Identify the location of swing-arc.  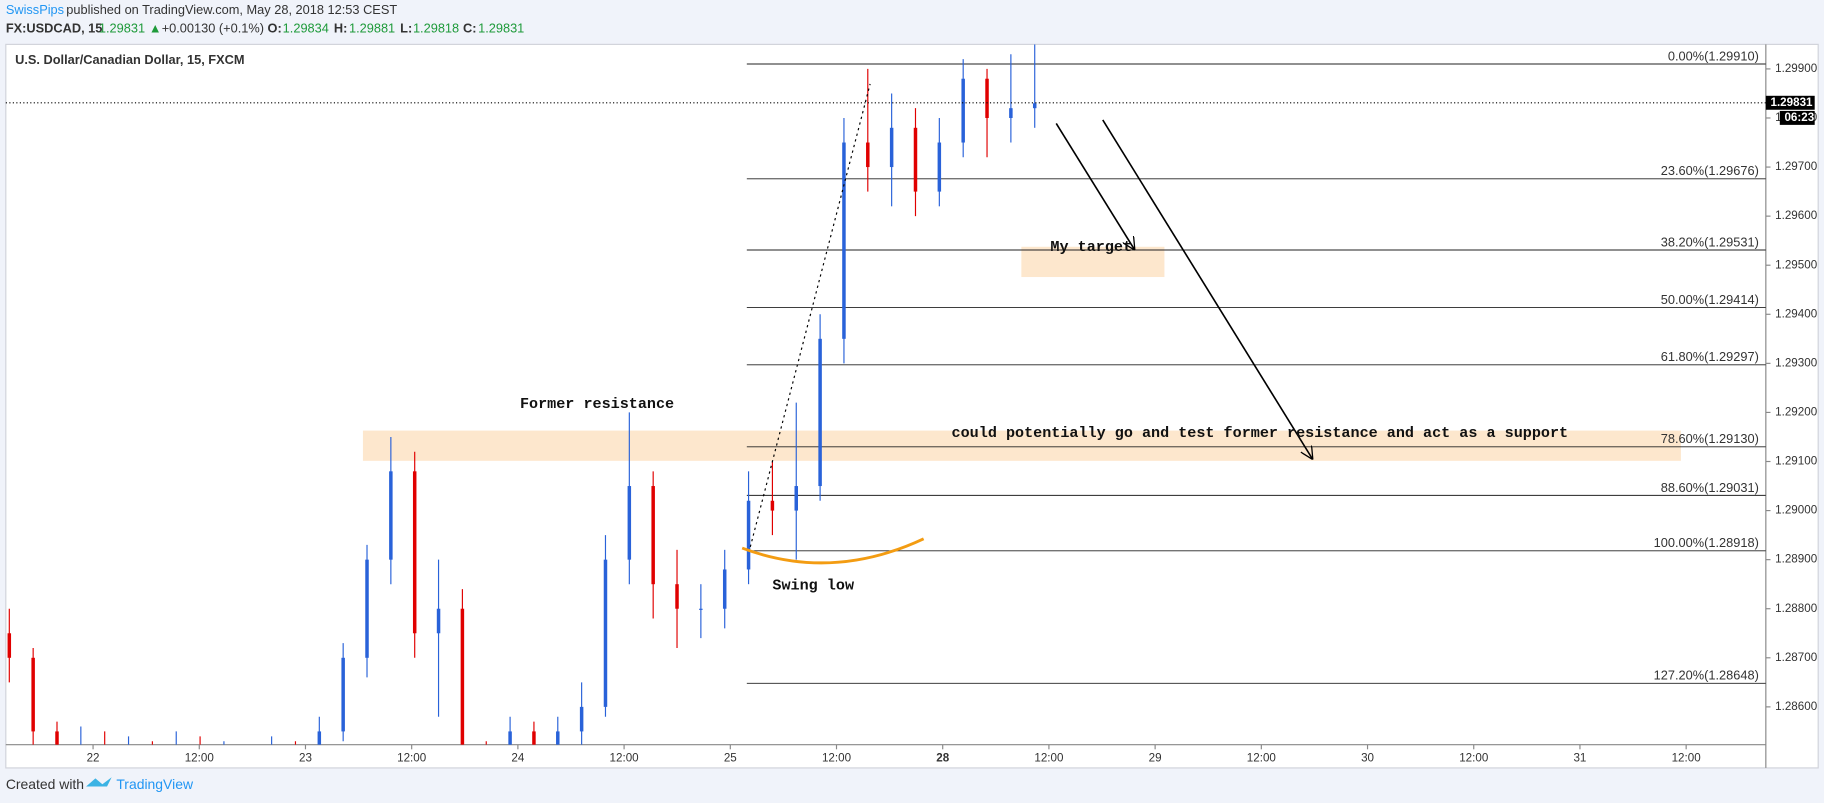
(833, 551).